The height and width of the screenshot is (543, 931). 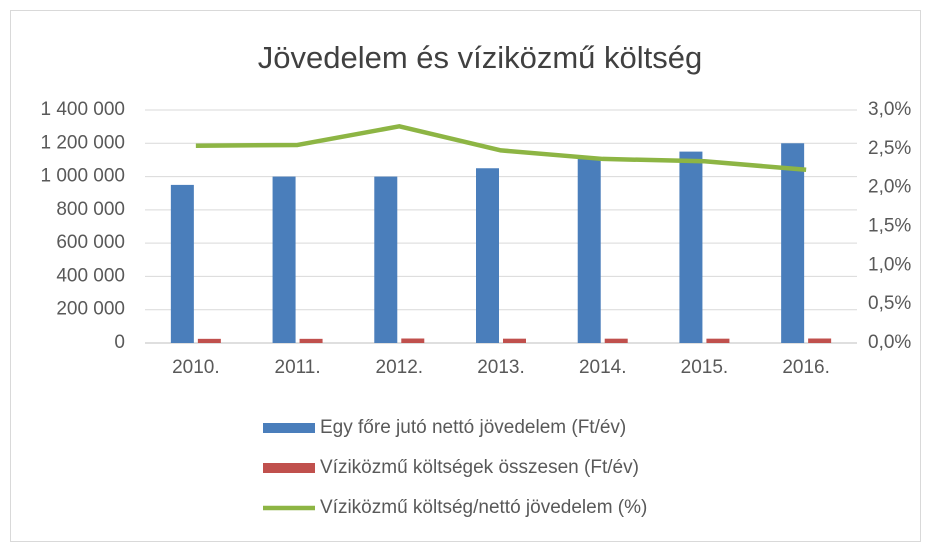 What do you see at coordinates (806, 367) in the screenshot?
I see `x-tick-label: 2016.` at bounding box center [806, 367].